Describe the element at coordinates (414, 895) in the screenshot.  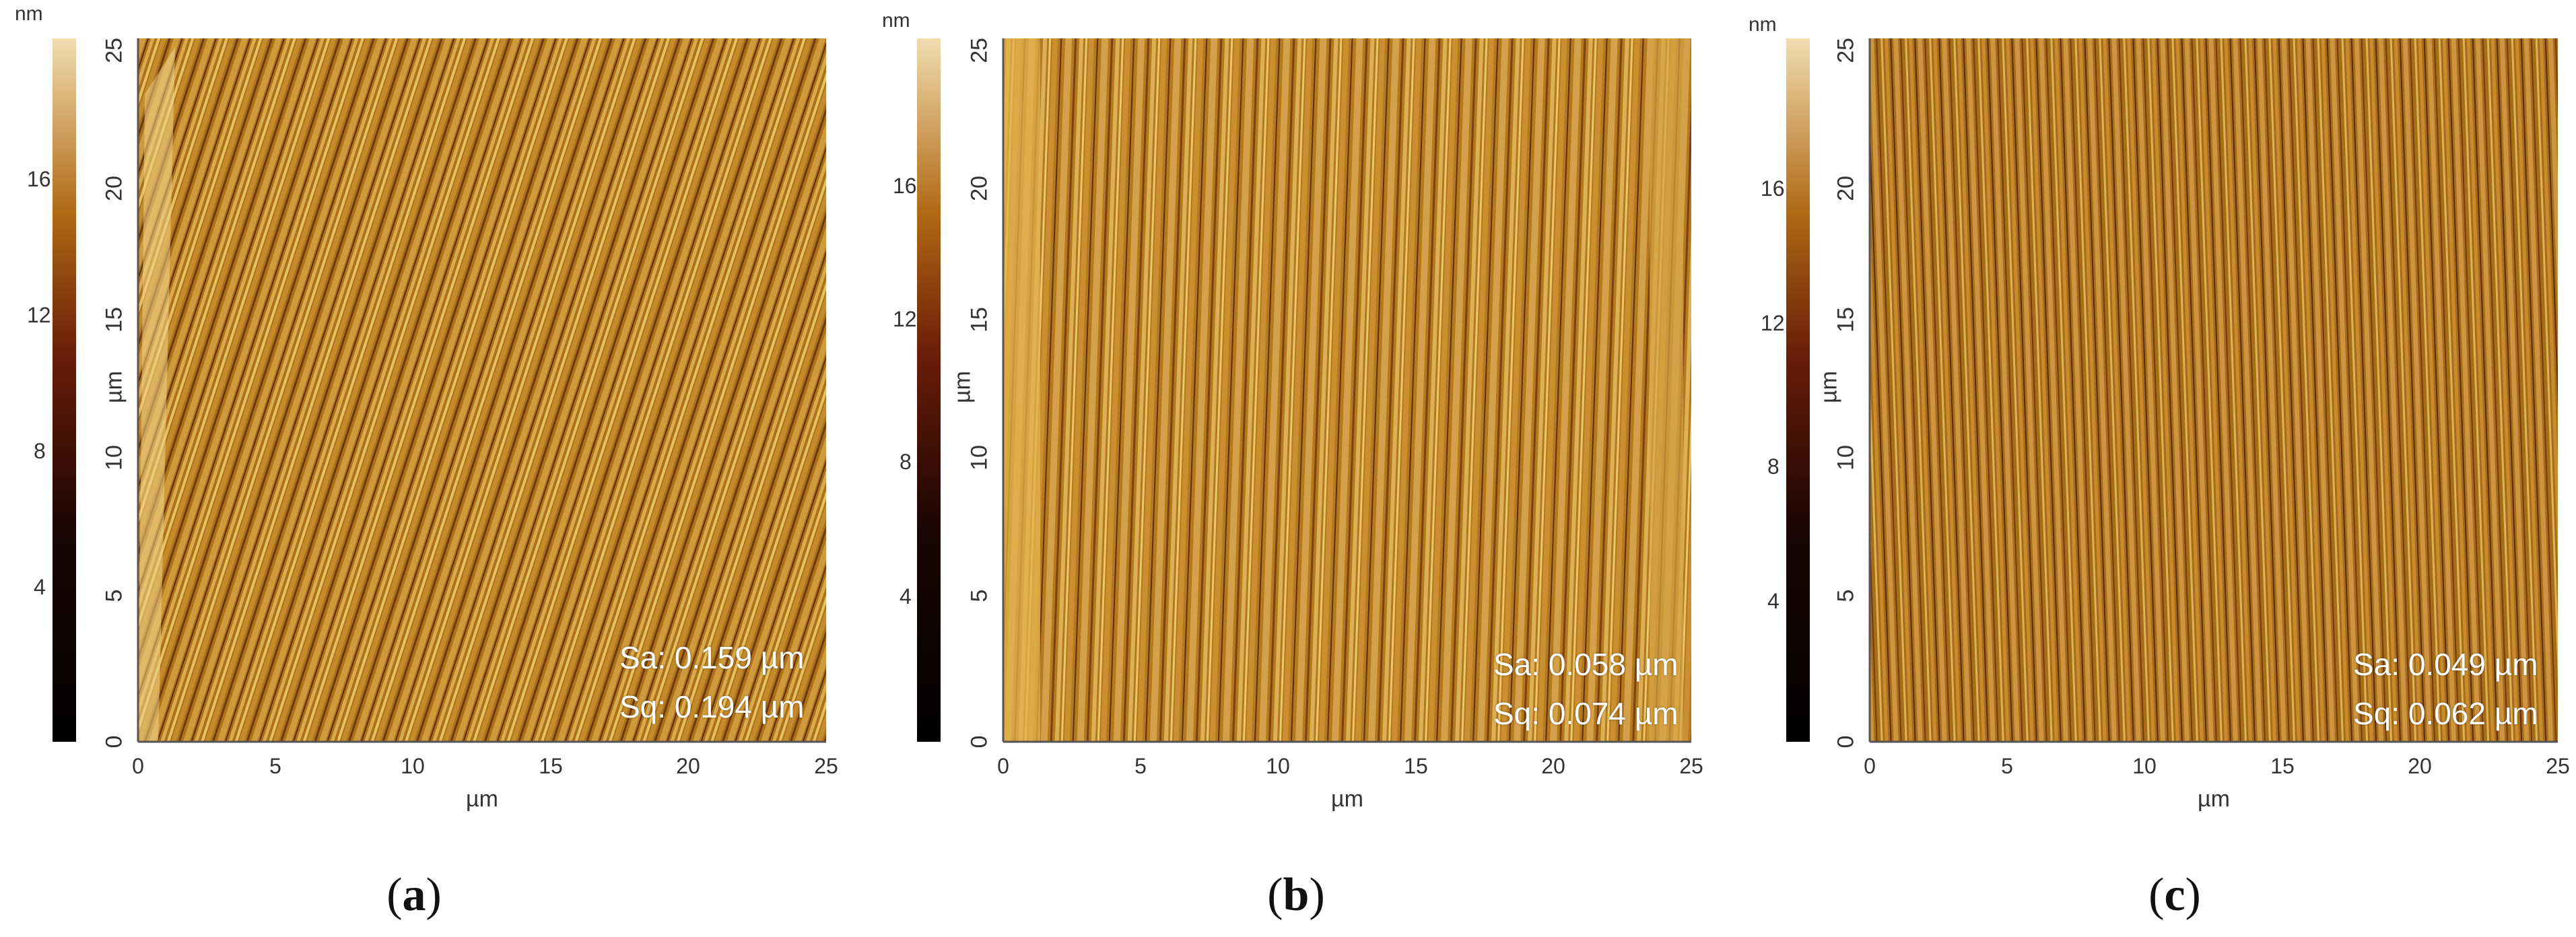
I see `panel-caption-a: (a)` at that location.